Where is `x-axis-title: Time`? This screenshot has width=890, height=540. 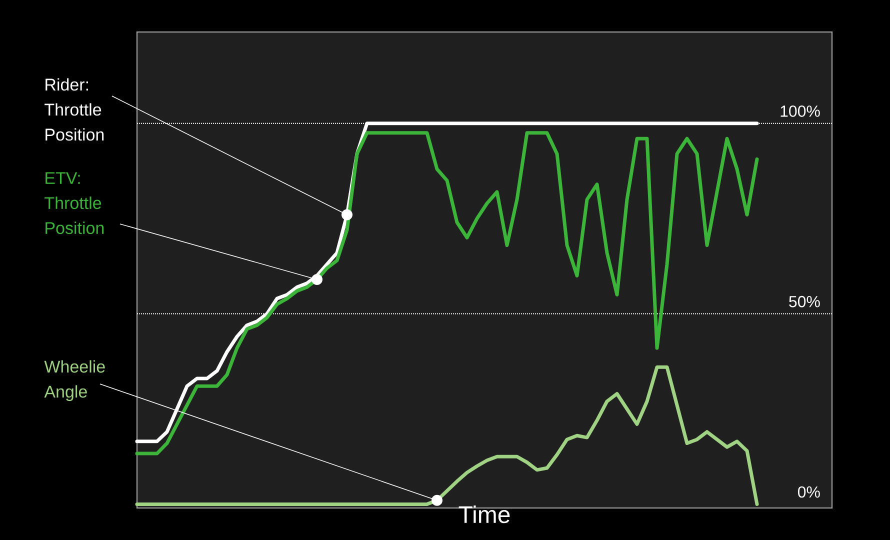
x-axis-title: Time is located at coordinates (484, 515).